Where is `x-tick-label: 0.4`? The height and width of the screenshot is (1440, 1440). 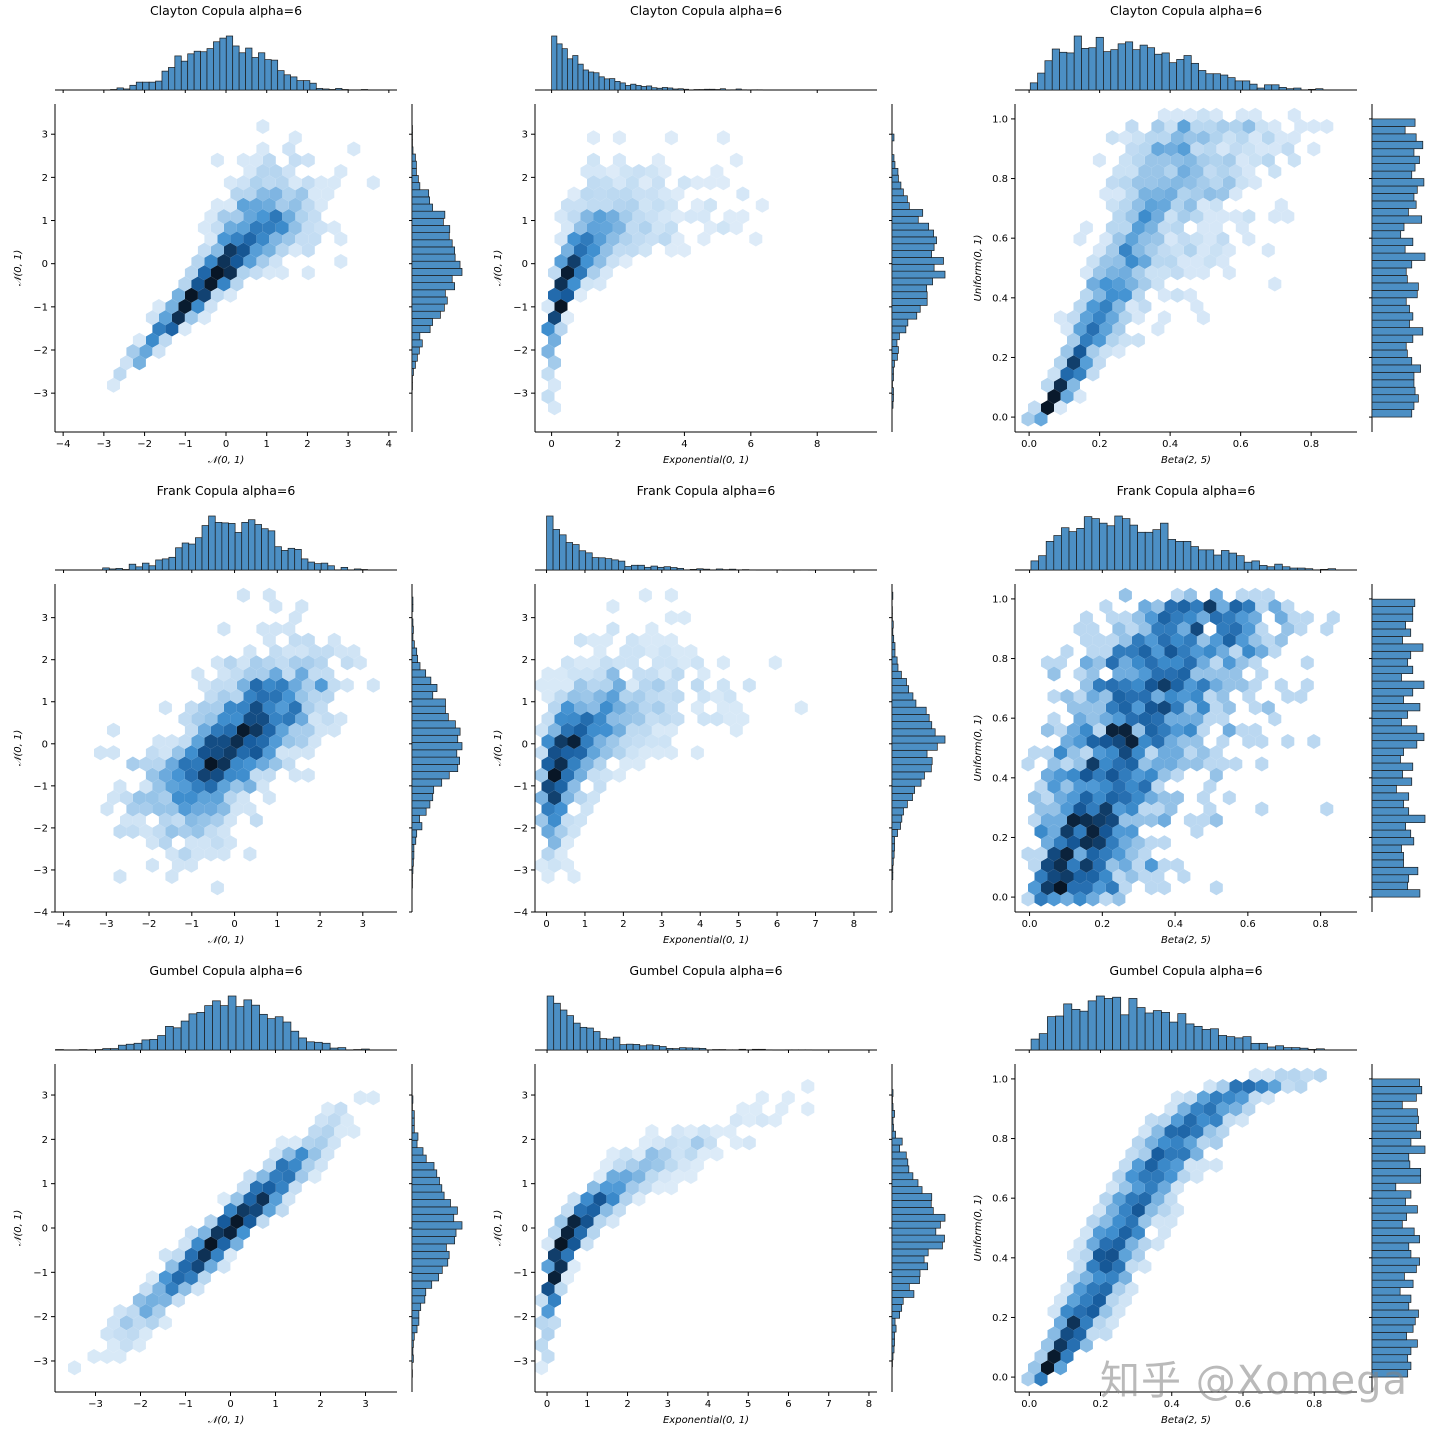
x-tick-label: 0.4 is located at coordinates (1170, 444).